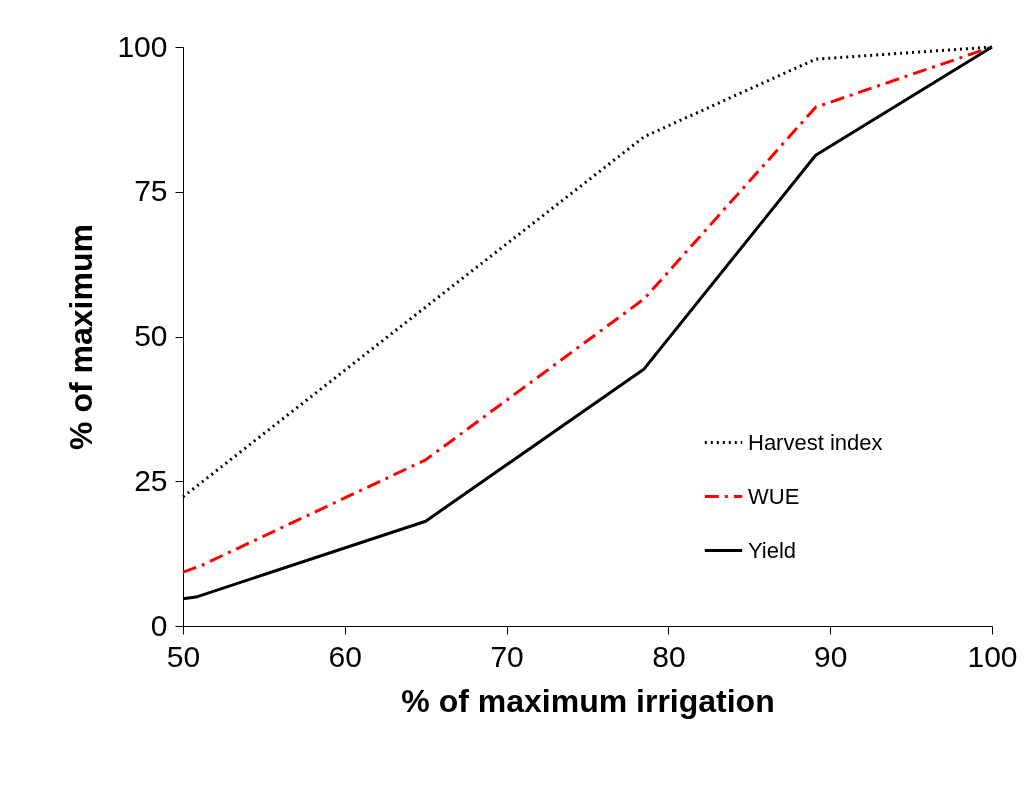  What do you see at coordinates (142, 46) in the screenshot?
I see `y-tick-label: 100` at bounding box center [142, 46].